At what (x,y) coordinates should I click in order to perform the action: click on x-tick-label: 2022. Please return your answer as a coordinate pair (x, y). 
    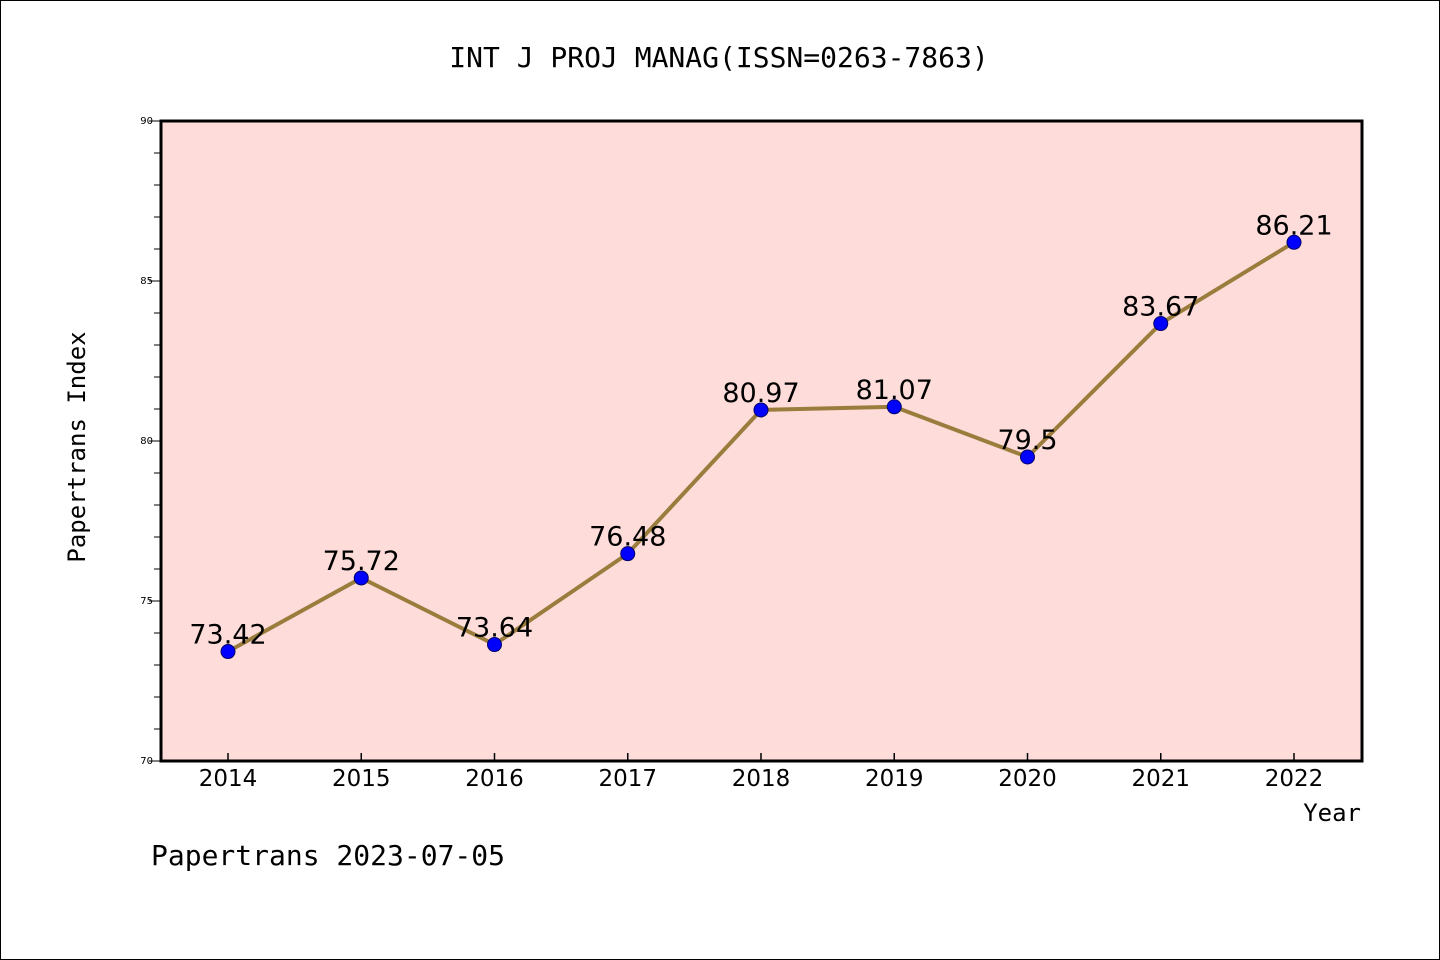
    Looking at the image, I should click on (1294, 779).